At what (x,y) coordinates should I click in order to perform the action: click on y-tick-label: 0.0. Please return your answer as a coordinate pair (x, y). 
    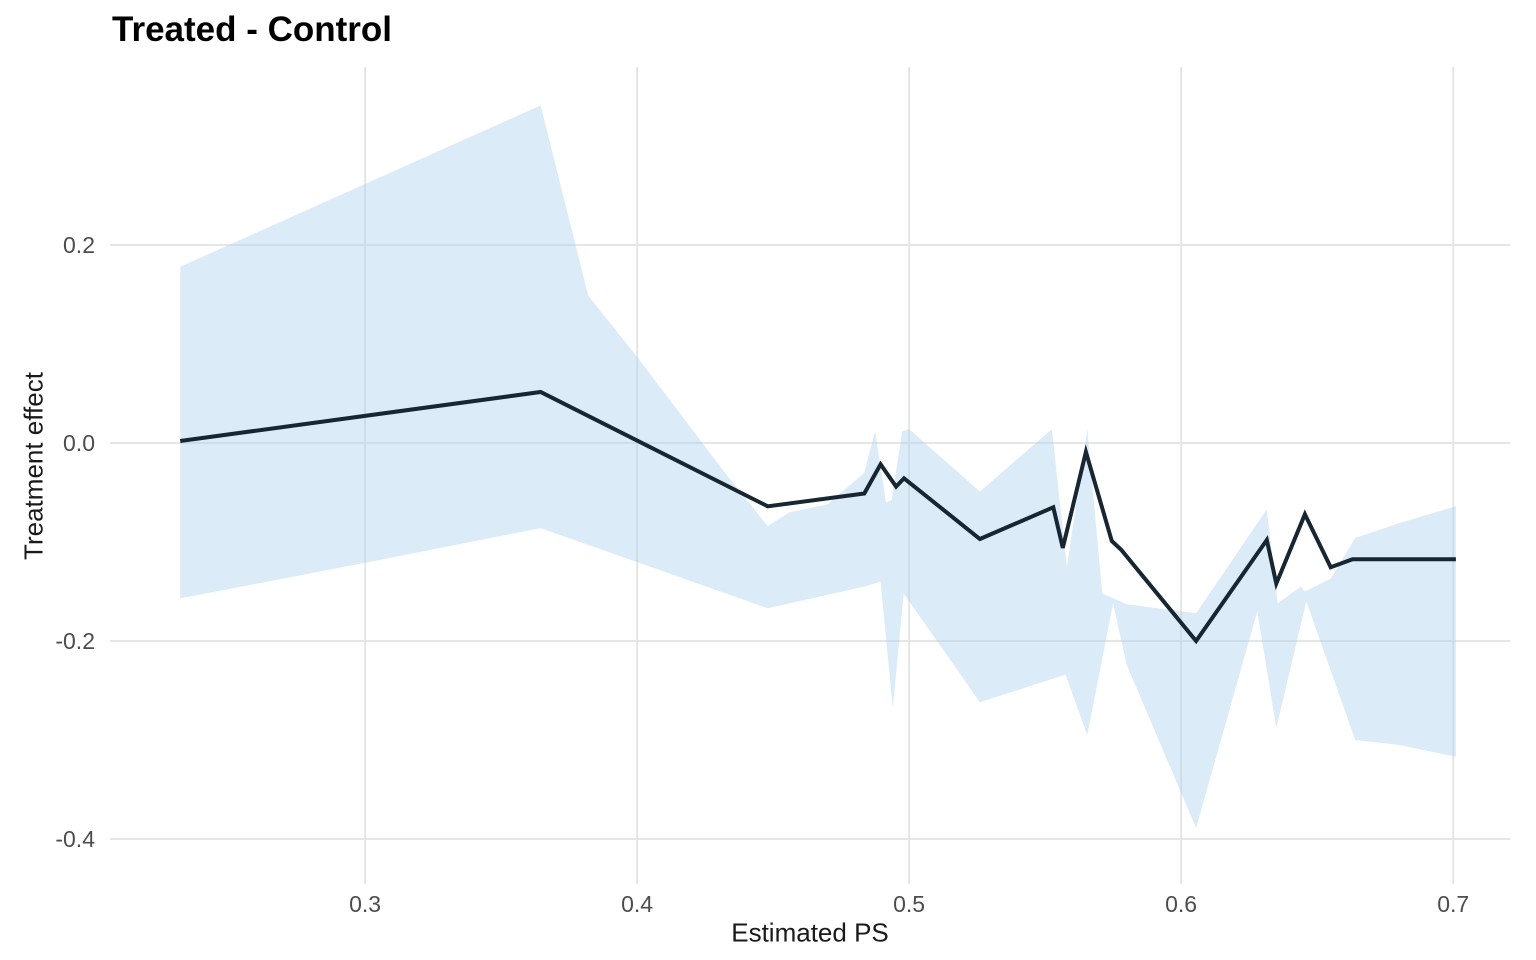
    Looking at the image, I should click on (79, 443).